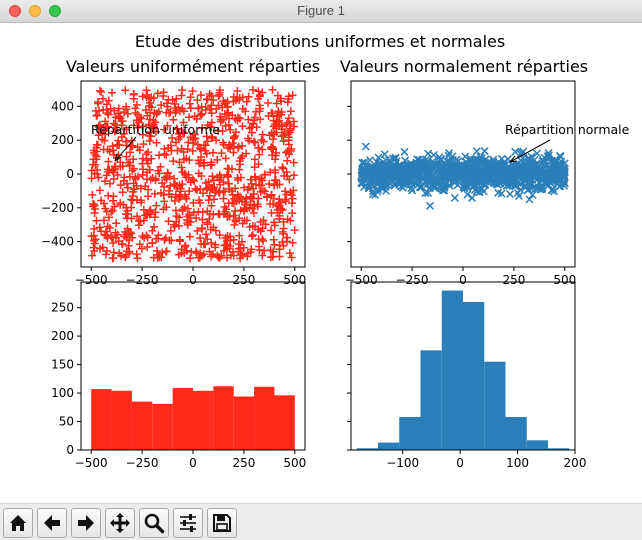 The height and width of the screenshot is (540, 642). Describe the element at coordinates (18, 523) in the screenshot. I see `home-button` at that location.